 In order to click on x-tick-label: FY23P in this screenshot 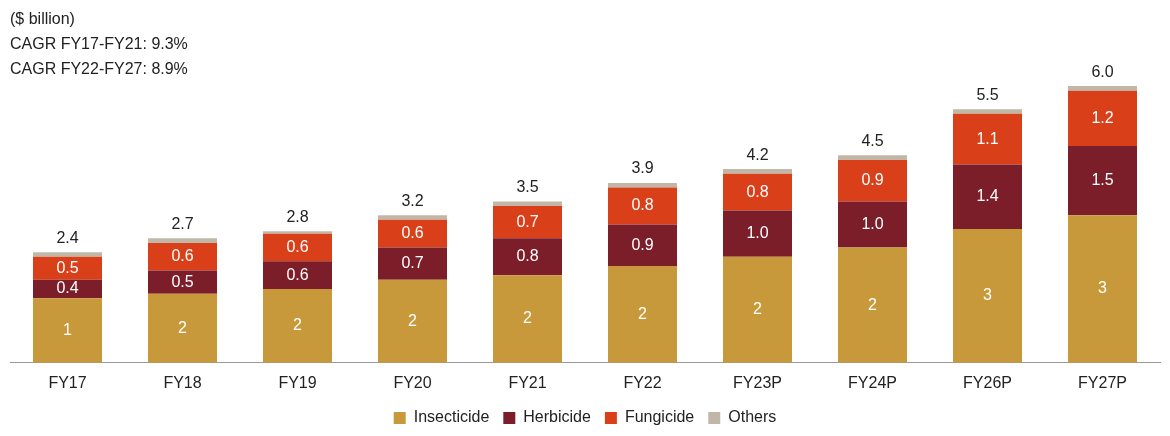, I will do `click(757, 382)`.